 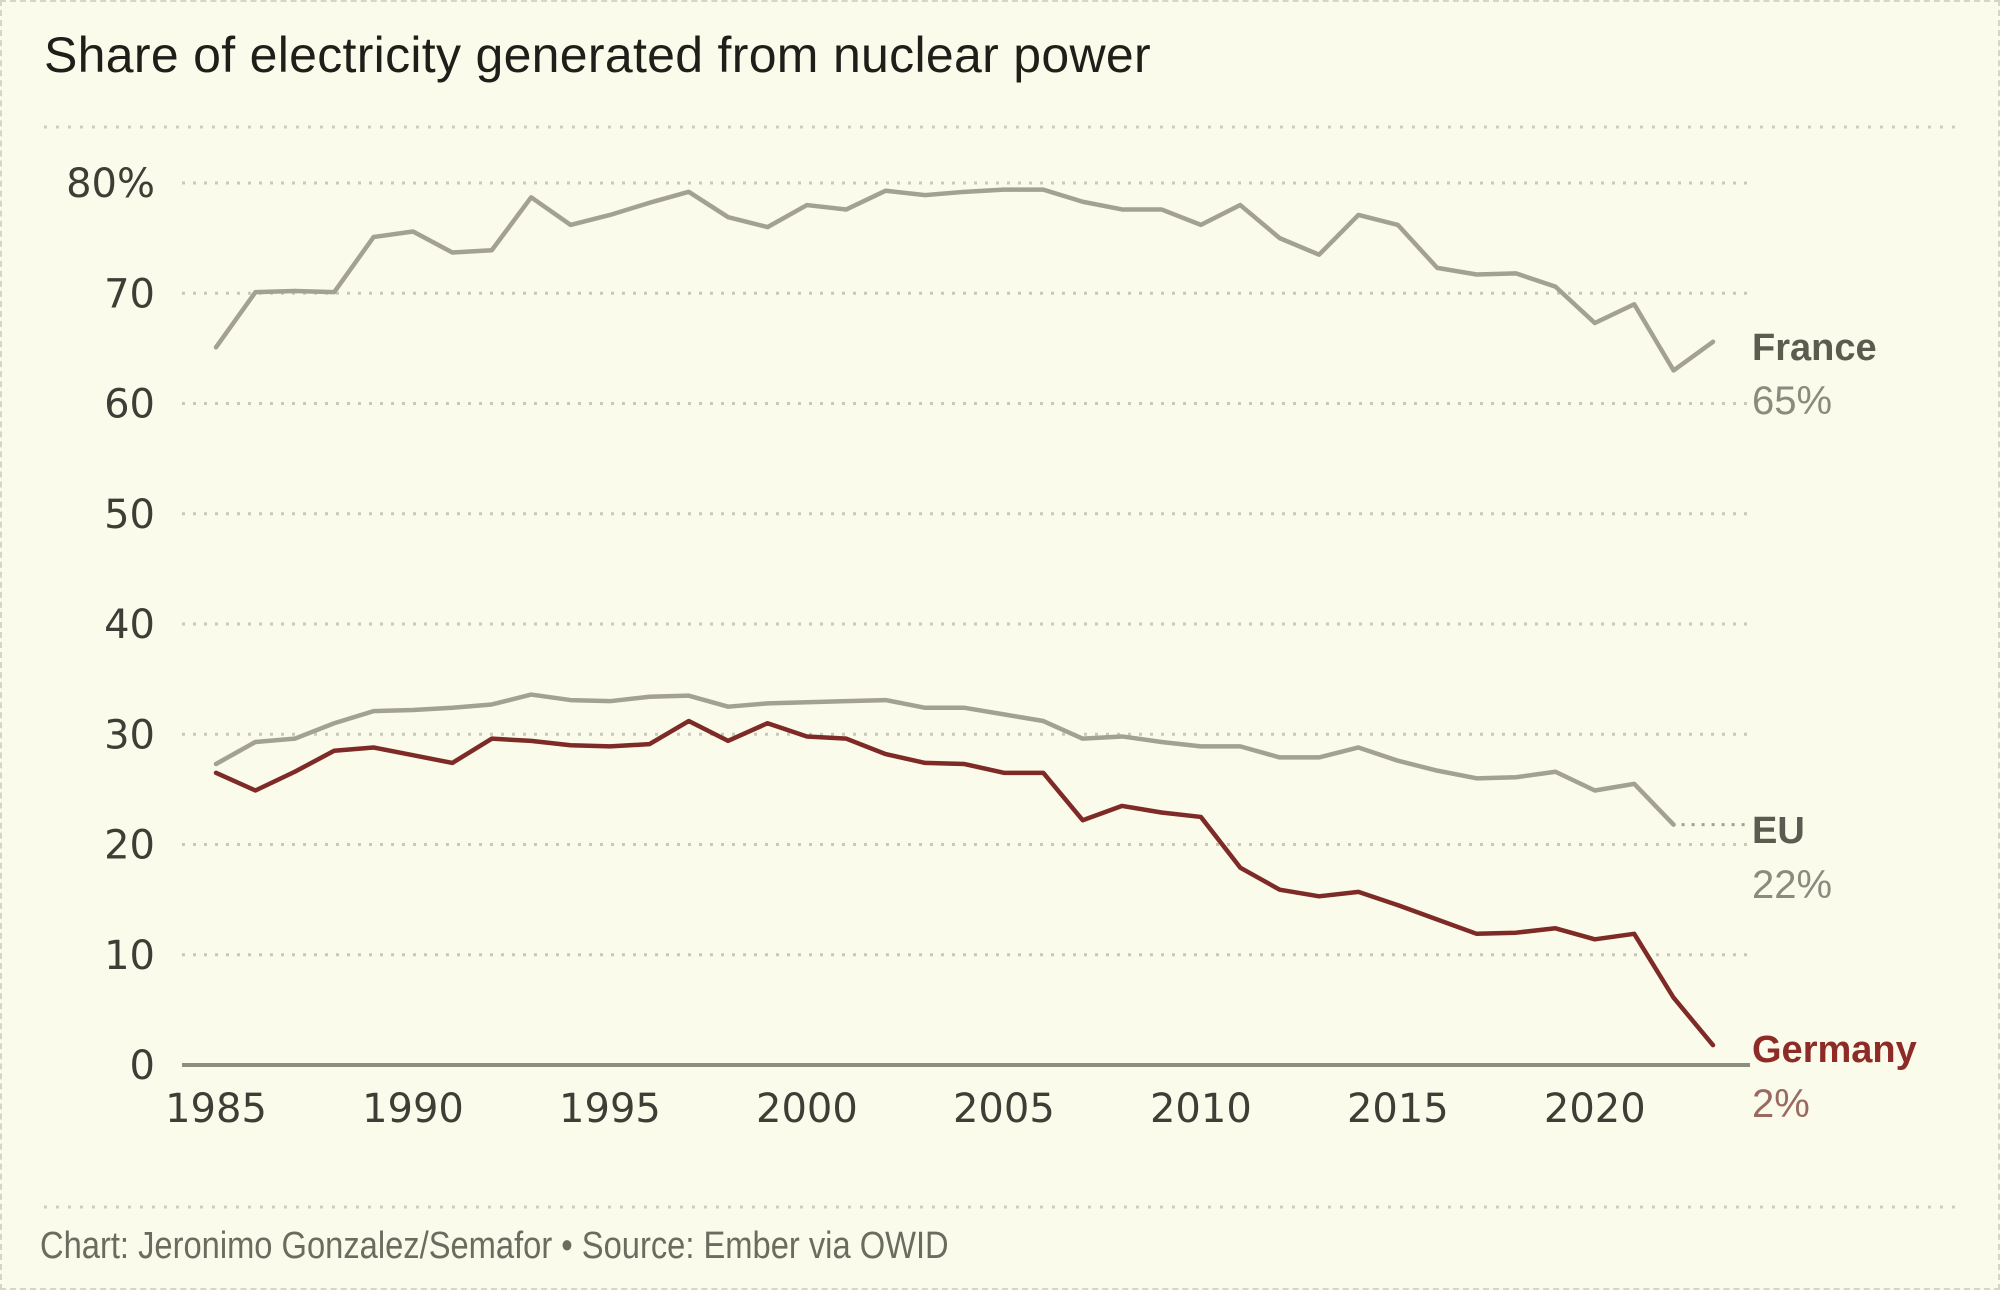 What do you see at coordinates (1834, 1050) in the screenshot?
I see `series-label-germany: Germany` at bounding box center [1834, 1050].